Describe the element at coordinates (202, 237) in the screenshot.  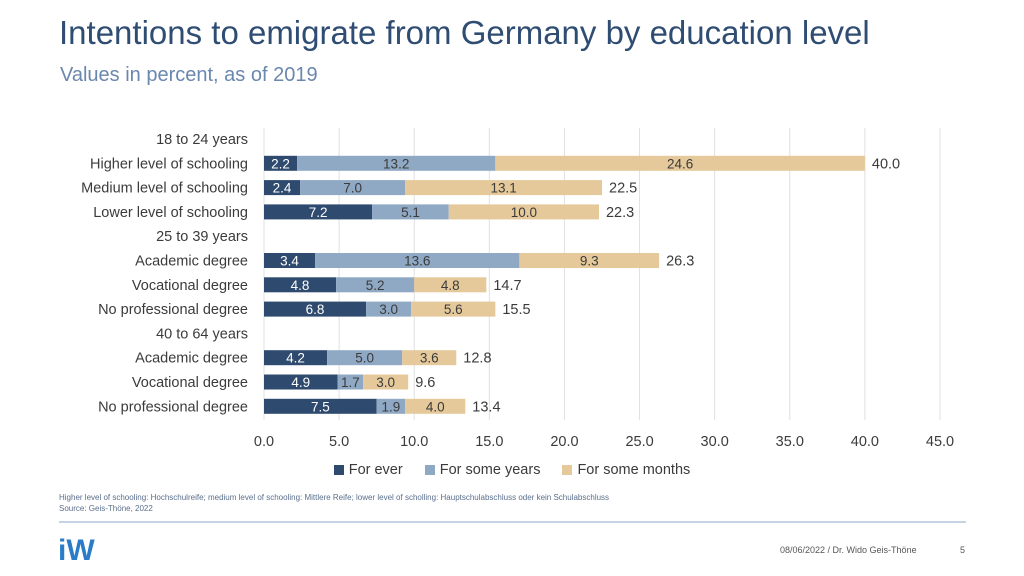
I see `group-header-label: 25 to 39 years` at that location.